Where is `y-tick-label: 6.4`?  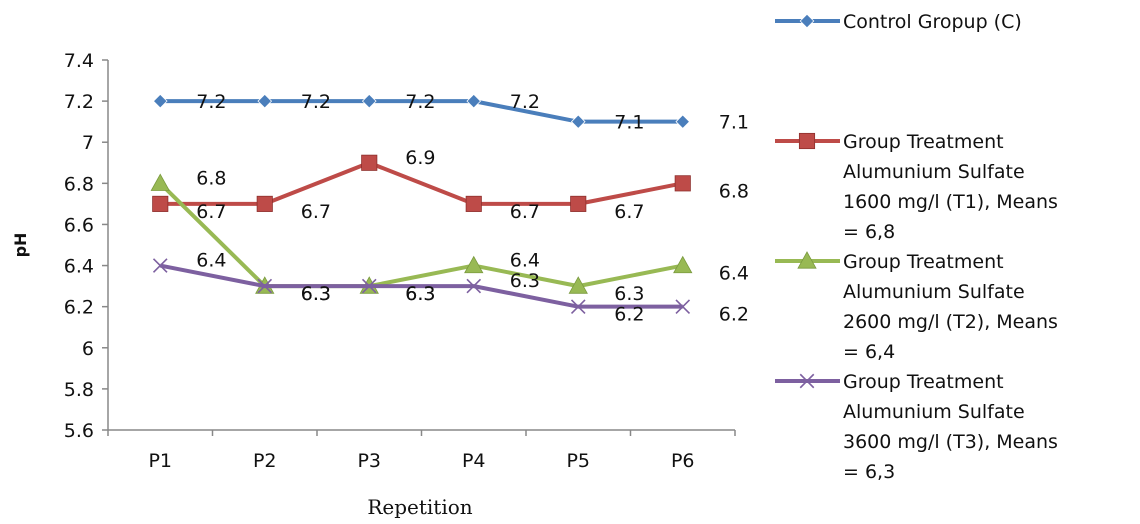
y-tick-label: 6.4 is located at coordinates (79, 267).